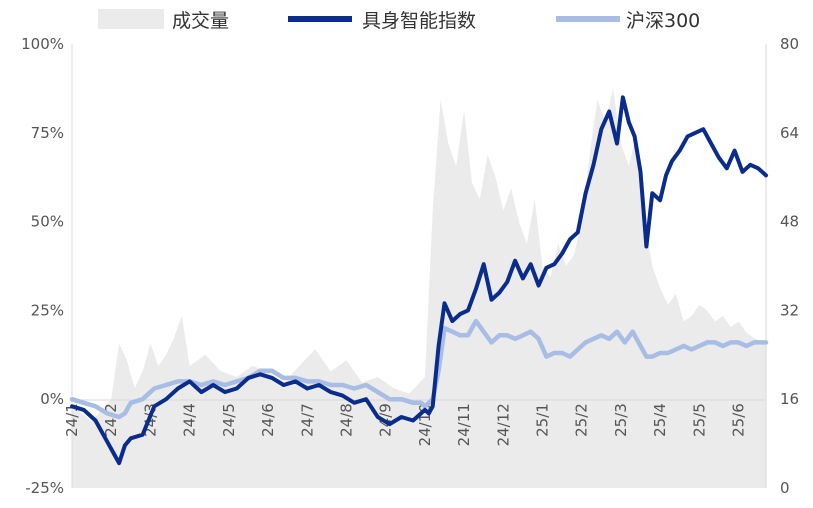 The height and width of the screenshot is (508, 813). What do you see at coordinates (268, 420) in the screenshot?
I see `x-tick-label: 24/6` at bounding box center [268, 420].